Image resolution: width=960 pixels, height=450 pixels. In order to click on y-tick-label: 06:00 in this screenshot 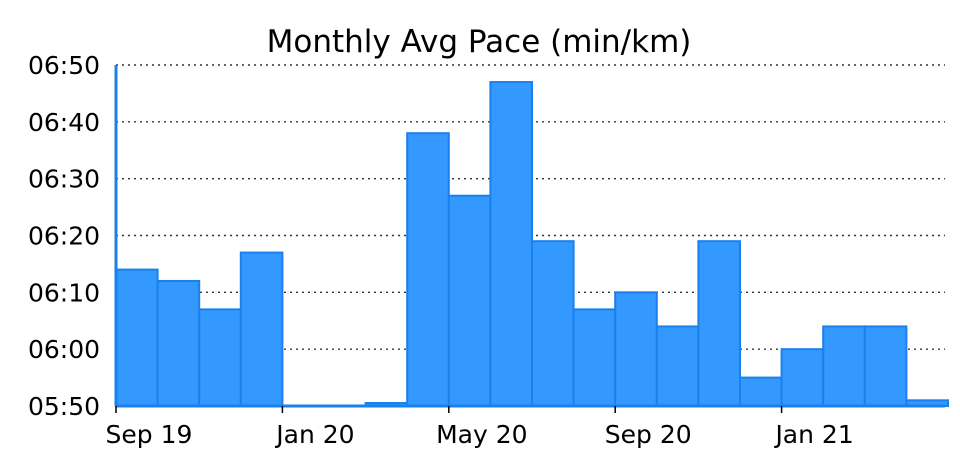, I will do `click(64, 349)`.